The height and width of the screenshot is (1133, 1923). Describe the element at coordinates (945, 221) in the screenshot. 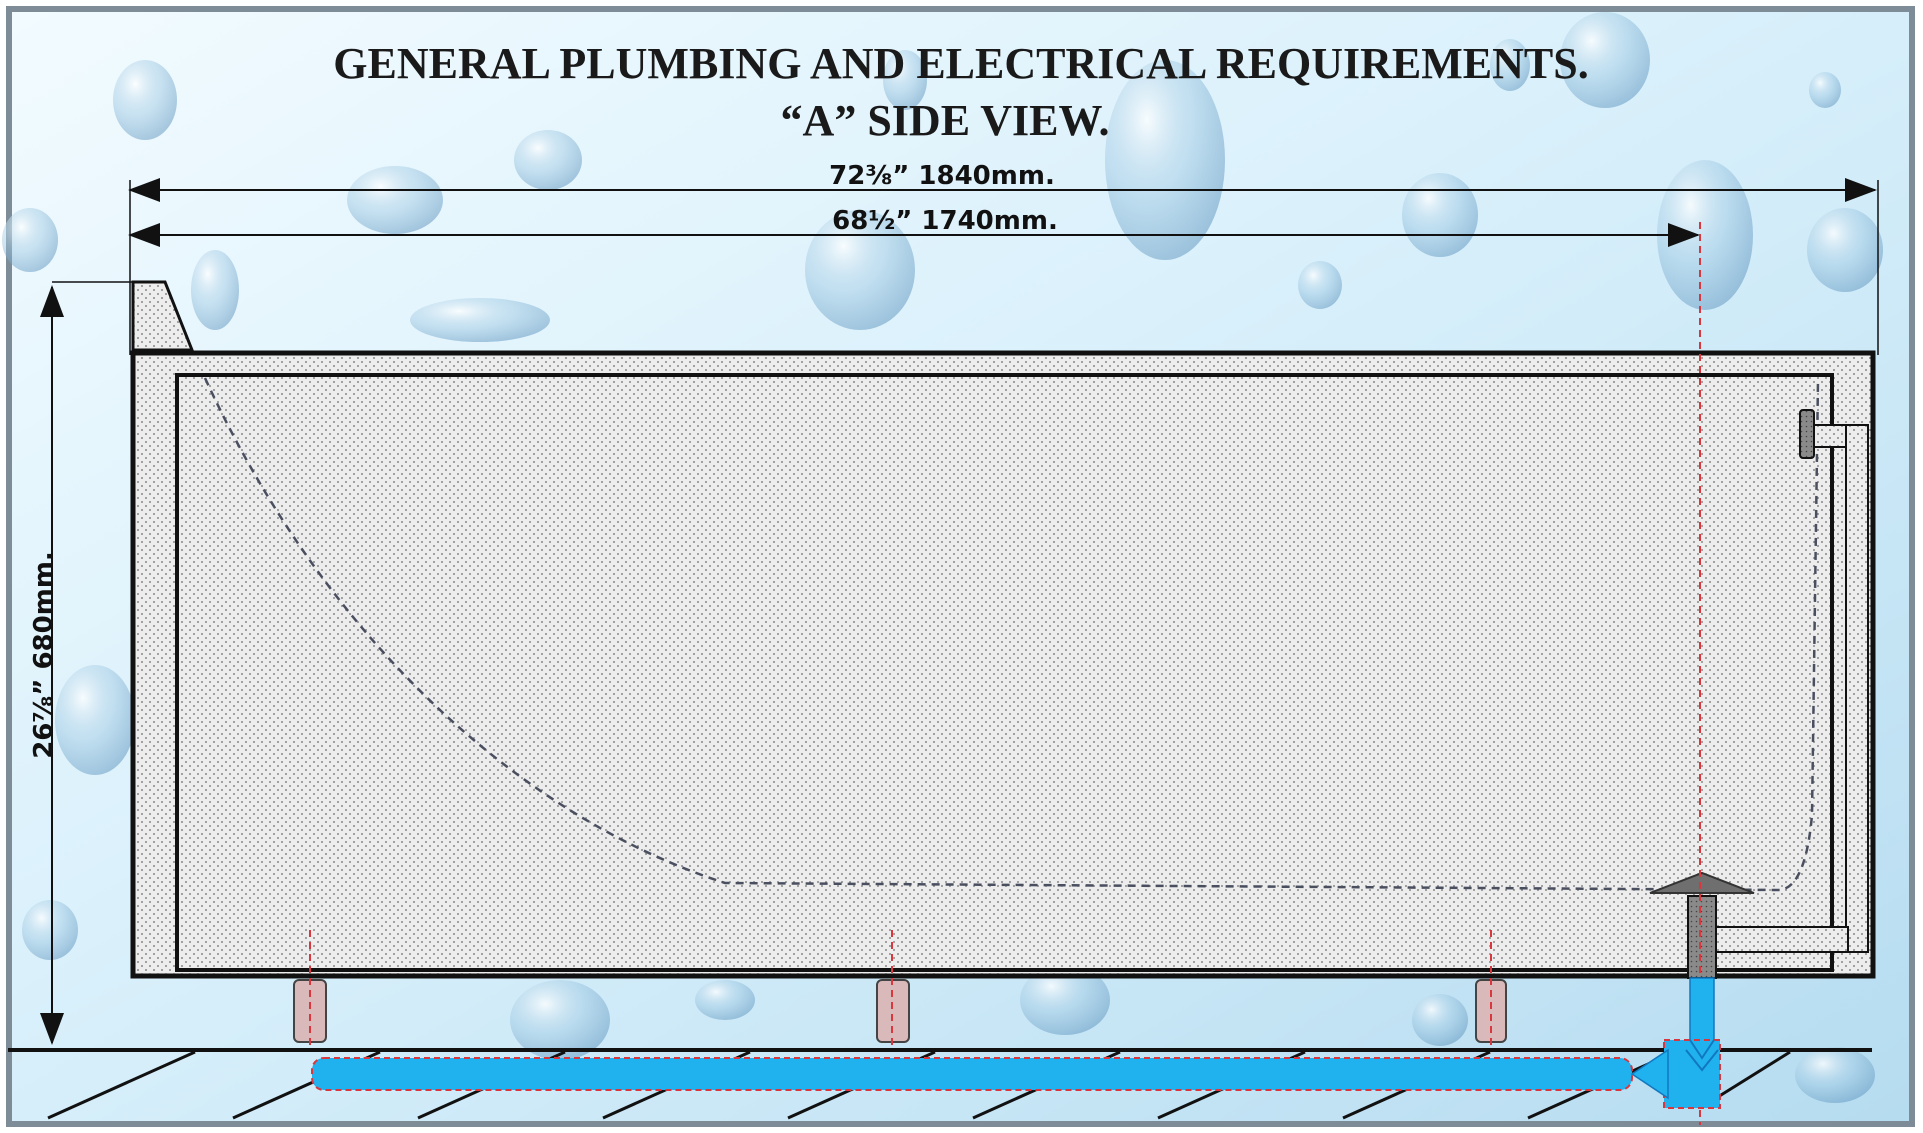

I see `inner-length-label: 68½” 1740mm.` at that location.